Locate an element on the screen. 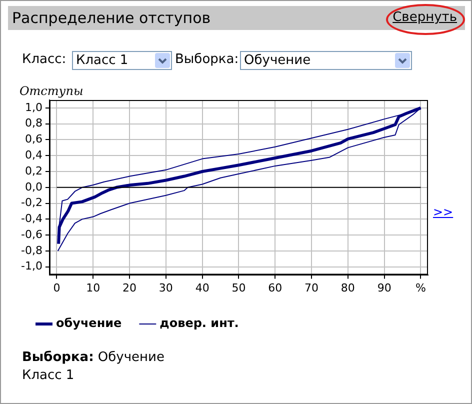 The image size is (472, 404). x-tick-label: 20 is located at coordinates (129, 287).